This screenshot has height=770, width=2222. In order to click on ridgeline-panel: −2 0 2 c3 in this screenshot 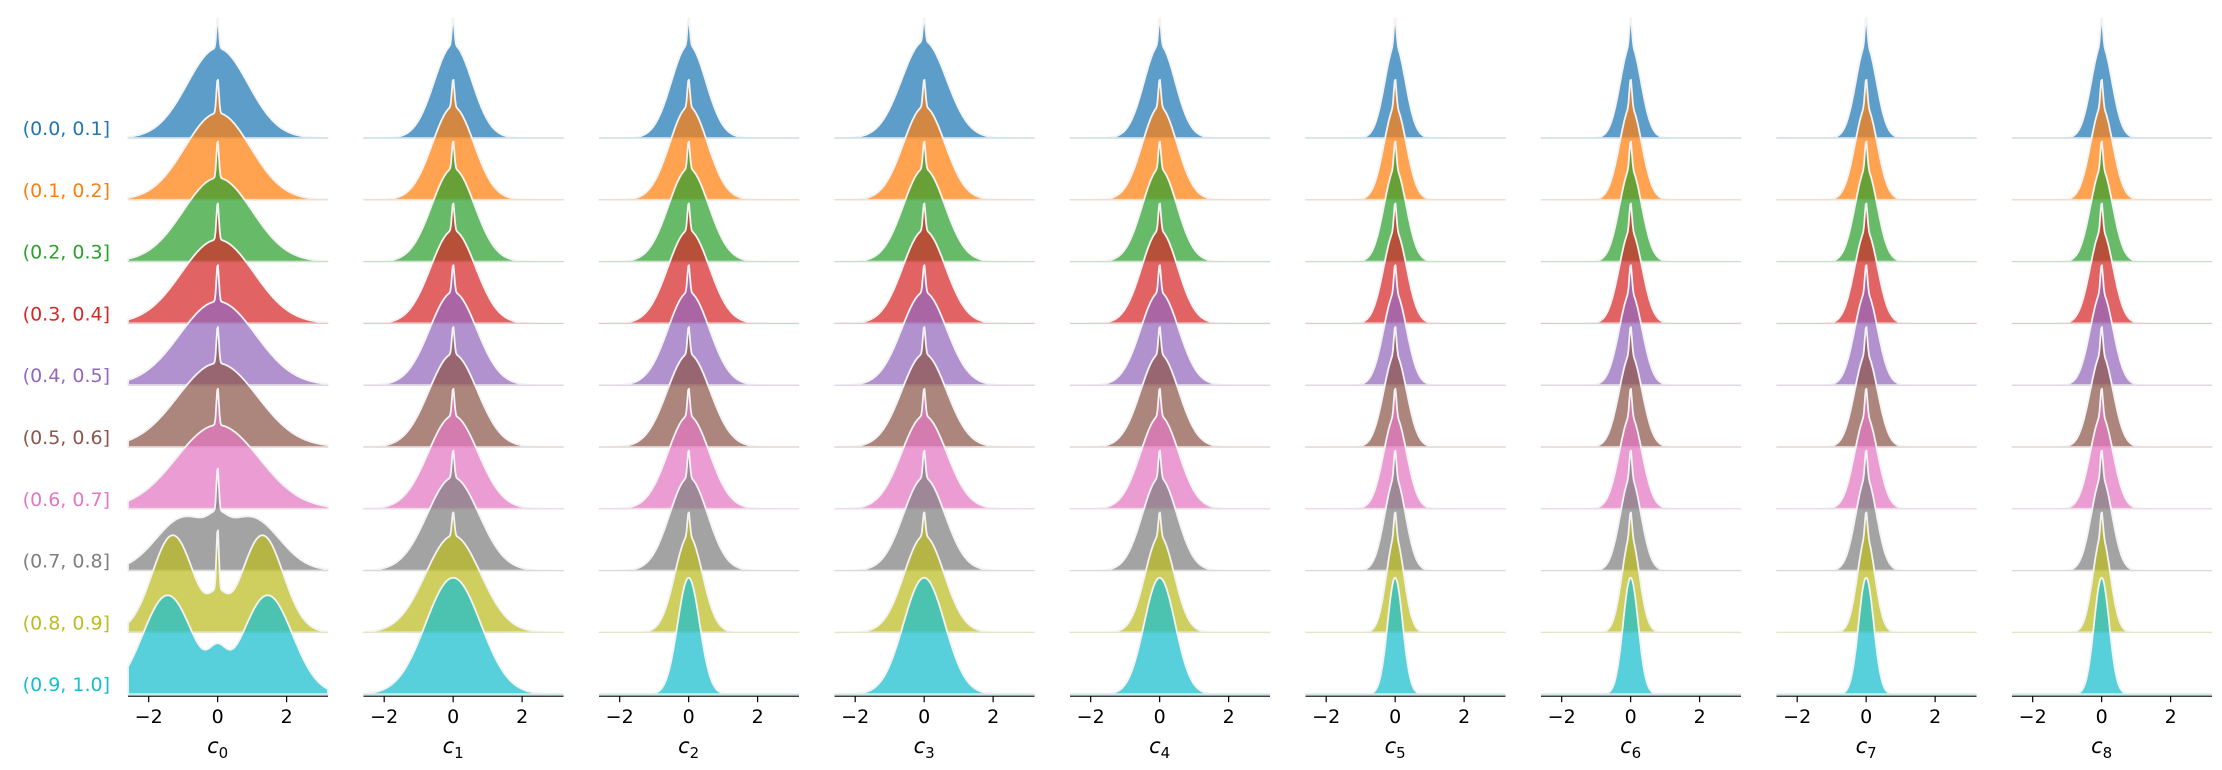, I will do `click(934, 389)`.